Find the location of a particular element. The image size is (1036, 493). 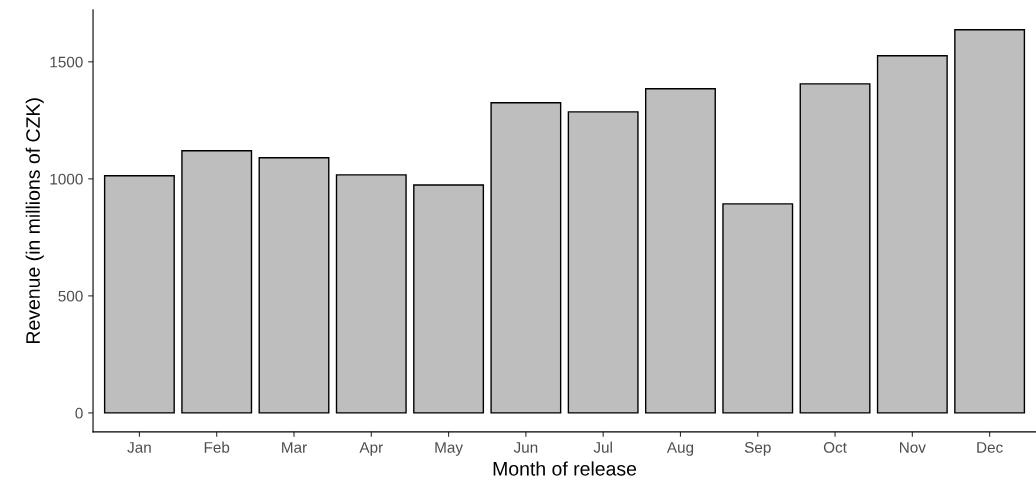

y-tick-label: 1500 is located at coordinates (66, 62).